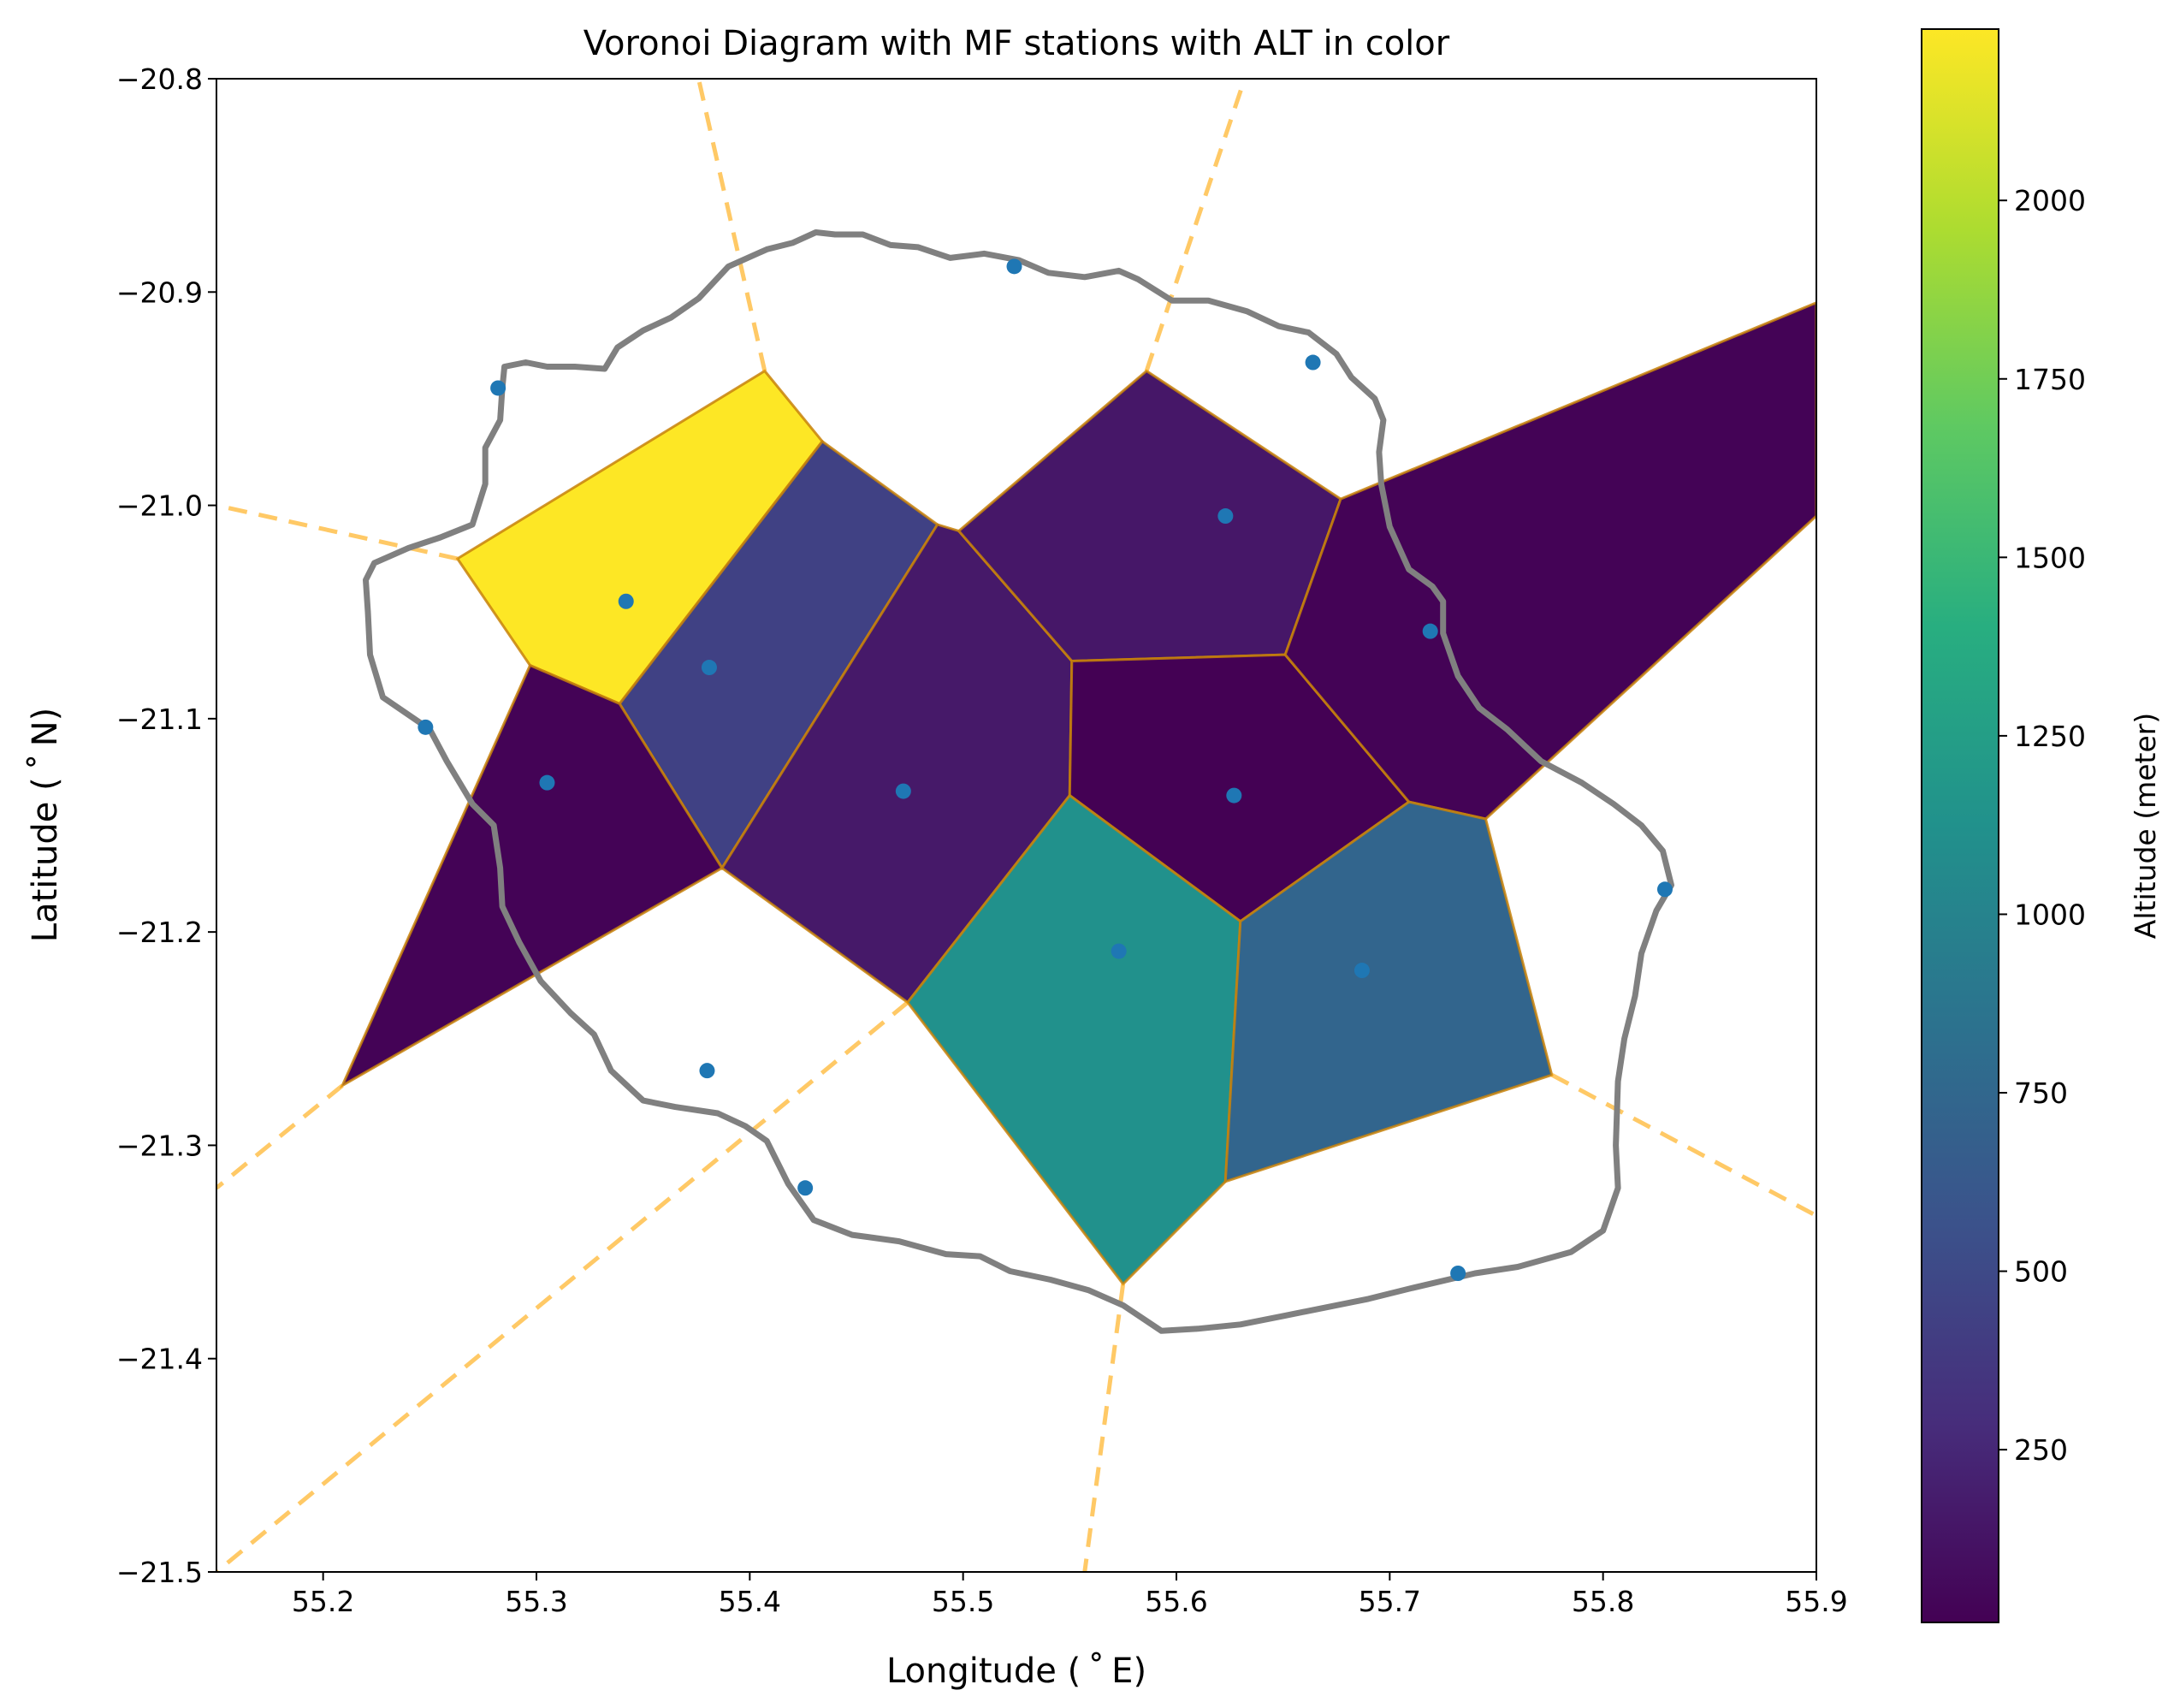 The height and width of the screenshot is (1708, 2174). What do you see at coordinates (1390, 1601) in the screenshot?
I see `x-tick-label: 55.7` at bounding box center [1390, 1601].